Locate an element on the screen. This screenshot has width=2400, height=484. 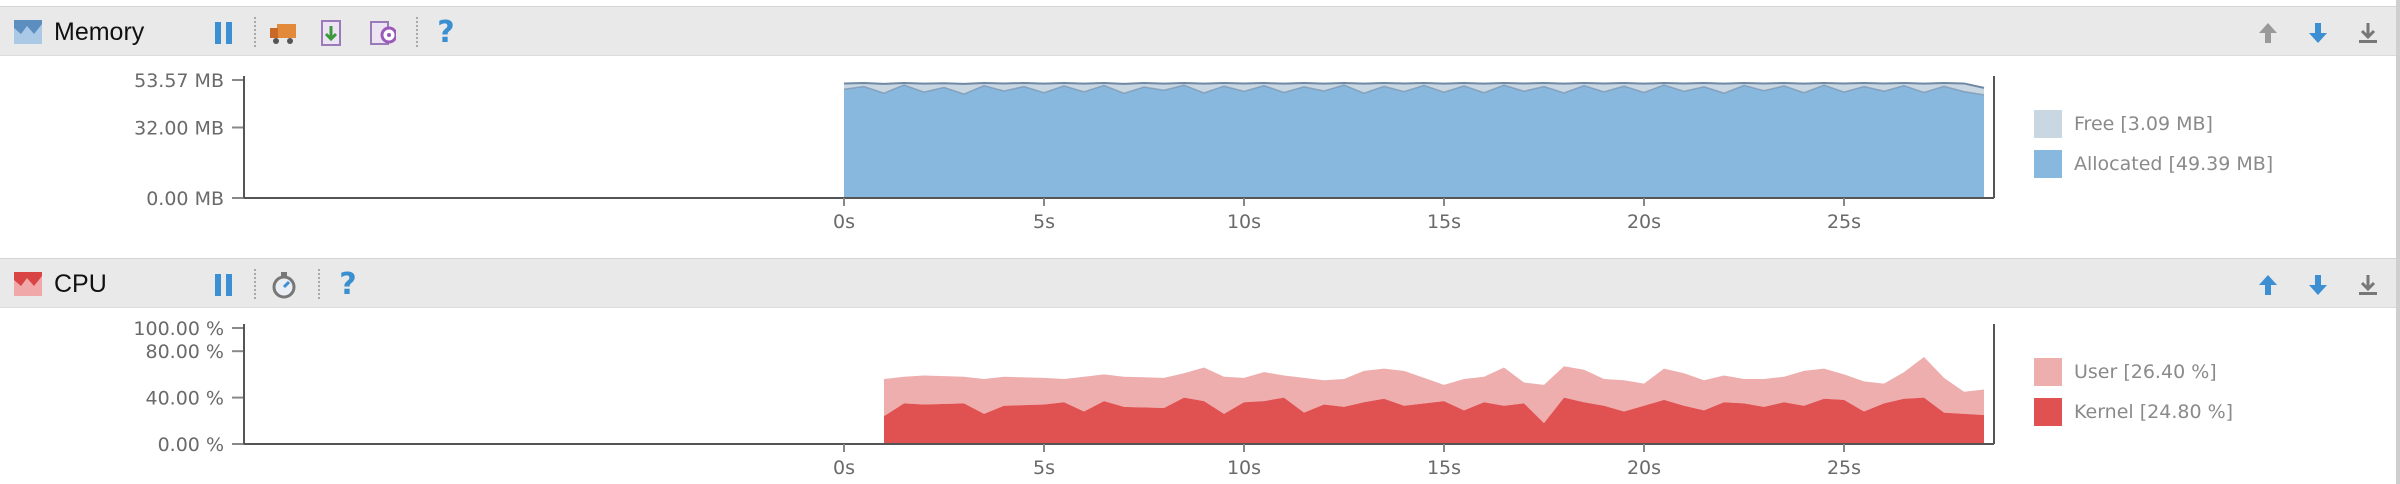
pause-memory-button is located at coordinates (224, 33).